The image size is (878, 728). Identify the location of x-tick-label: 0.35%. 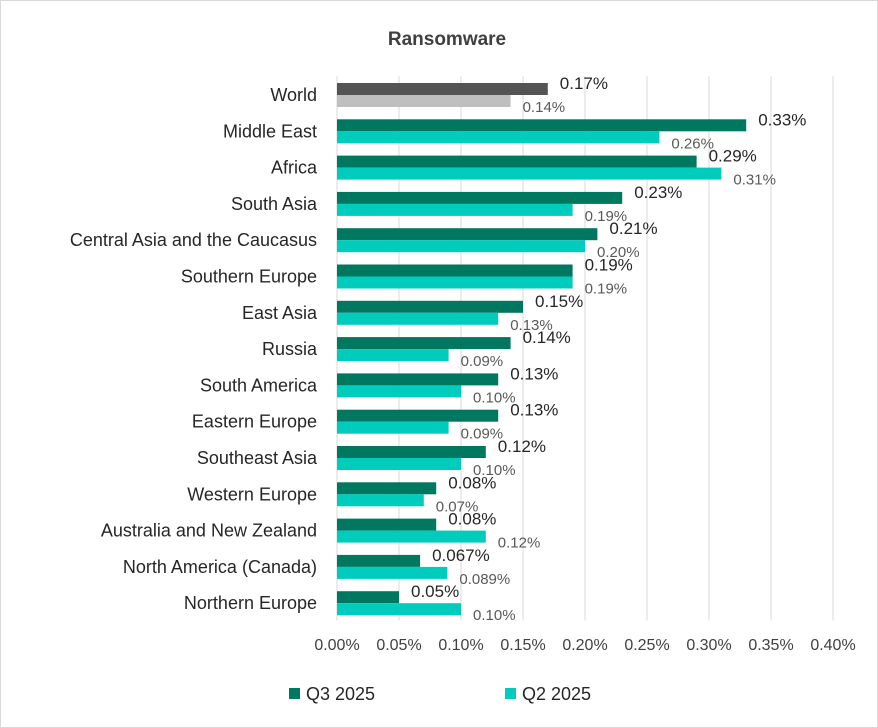
(770, 645).